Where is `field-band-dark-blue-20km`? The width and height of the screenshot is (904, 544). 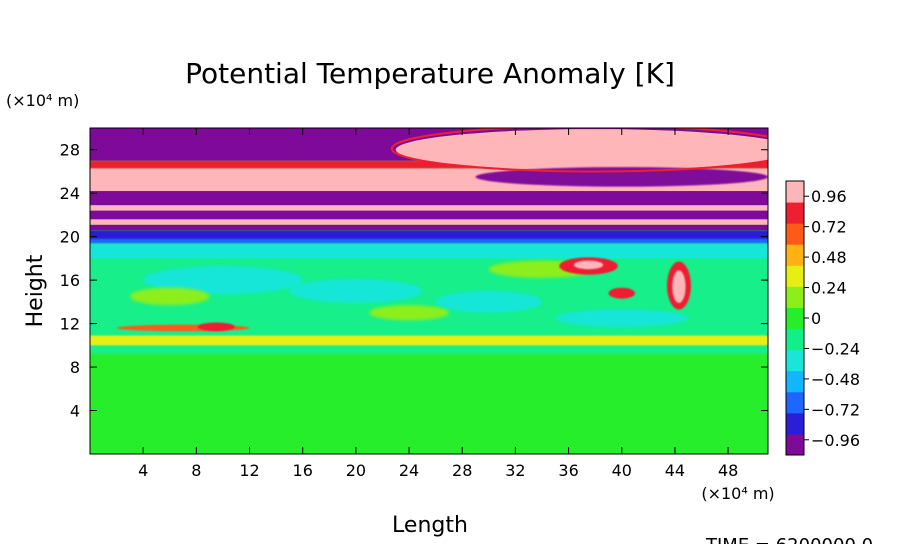 field-band-dark-blue-20km is located at coordinates (429, 234).